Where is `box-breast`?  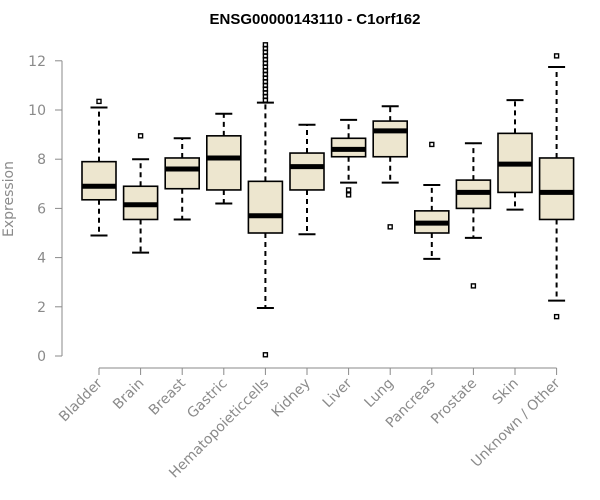 box-breast is located at coordinates (182, 179).